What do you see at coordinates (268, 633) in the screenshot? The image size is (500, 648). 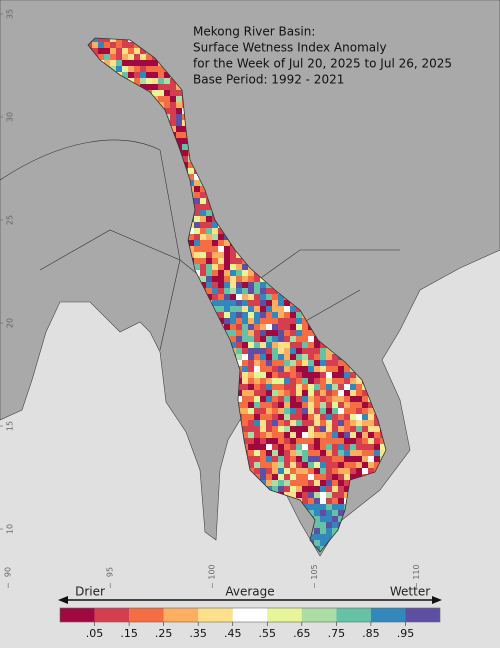 I see `colorbar-label: .55` at bounding box center [268, 633].